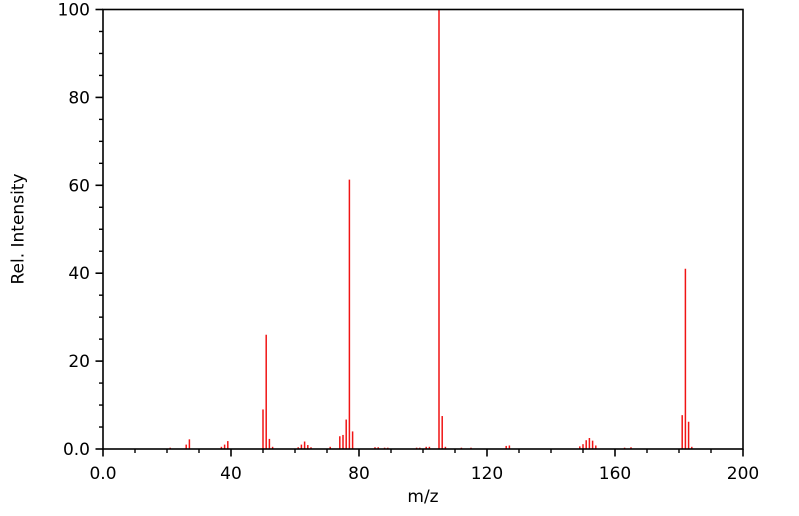 This screenshot has width=799, height=516. I want to click on y-tick-label: 20, so click(79, 362).